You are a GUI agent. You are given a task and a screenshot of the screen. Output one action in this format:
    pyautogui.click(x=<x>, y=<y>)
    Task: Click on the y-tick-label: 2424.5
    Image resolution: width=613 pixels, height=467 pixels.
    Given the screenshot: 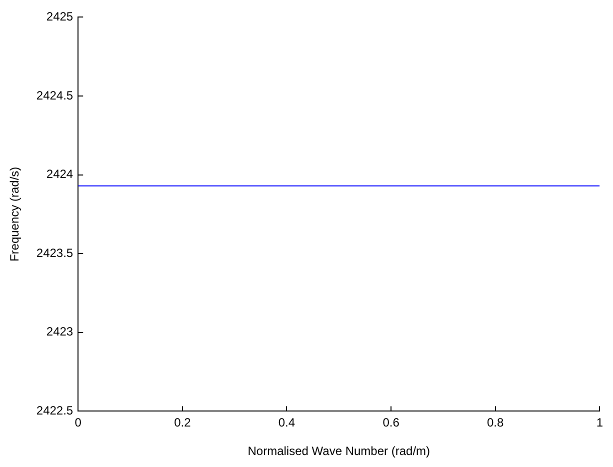 What is the action you would take?
    pyautogui.click(x=55, y=95)
    